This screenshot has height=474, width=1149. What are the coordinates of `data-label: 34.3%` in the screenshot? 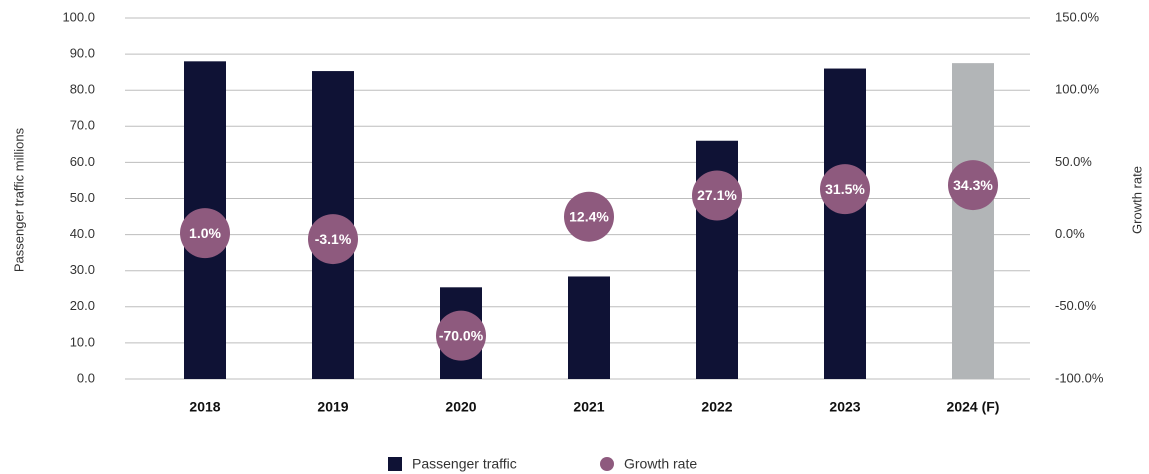 It's located at (973, 185).